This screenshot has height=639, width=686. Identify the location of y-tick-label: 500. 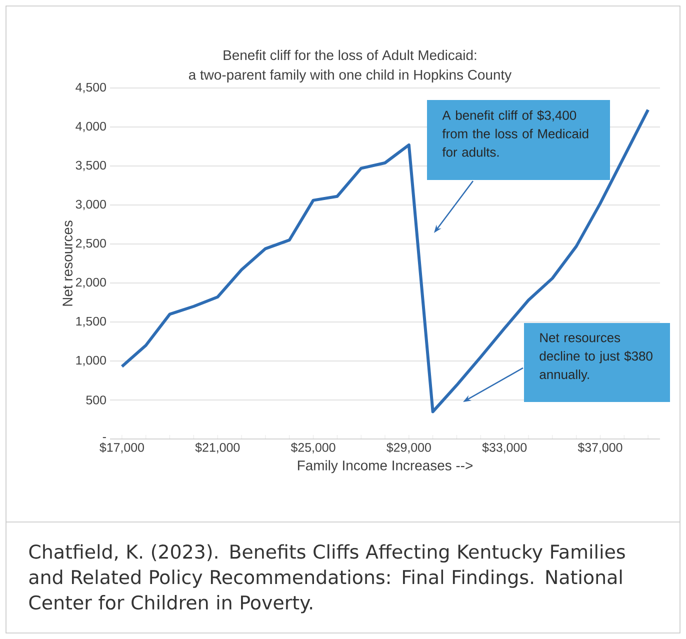
(96, 400).